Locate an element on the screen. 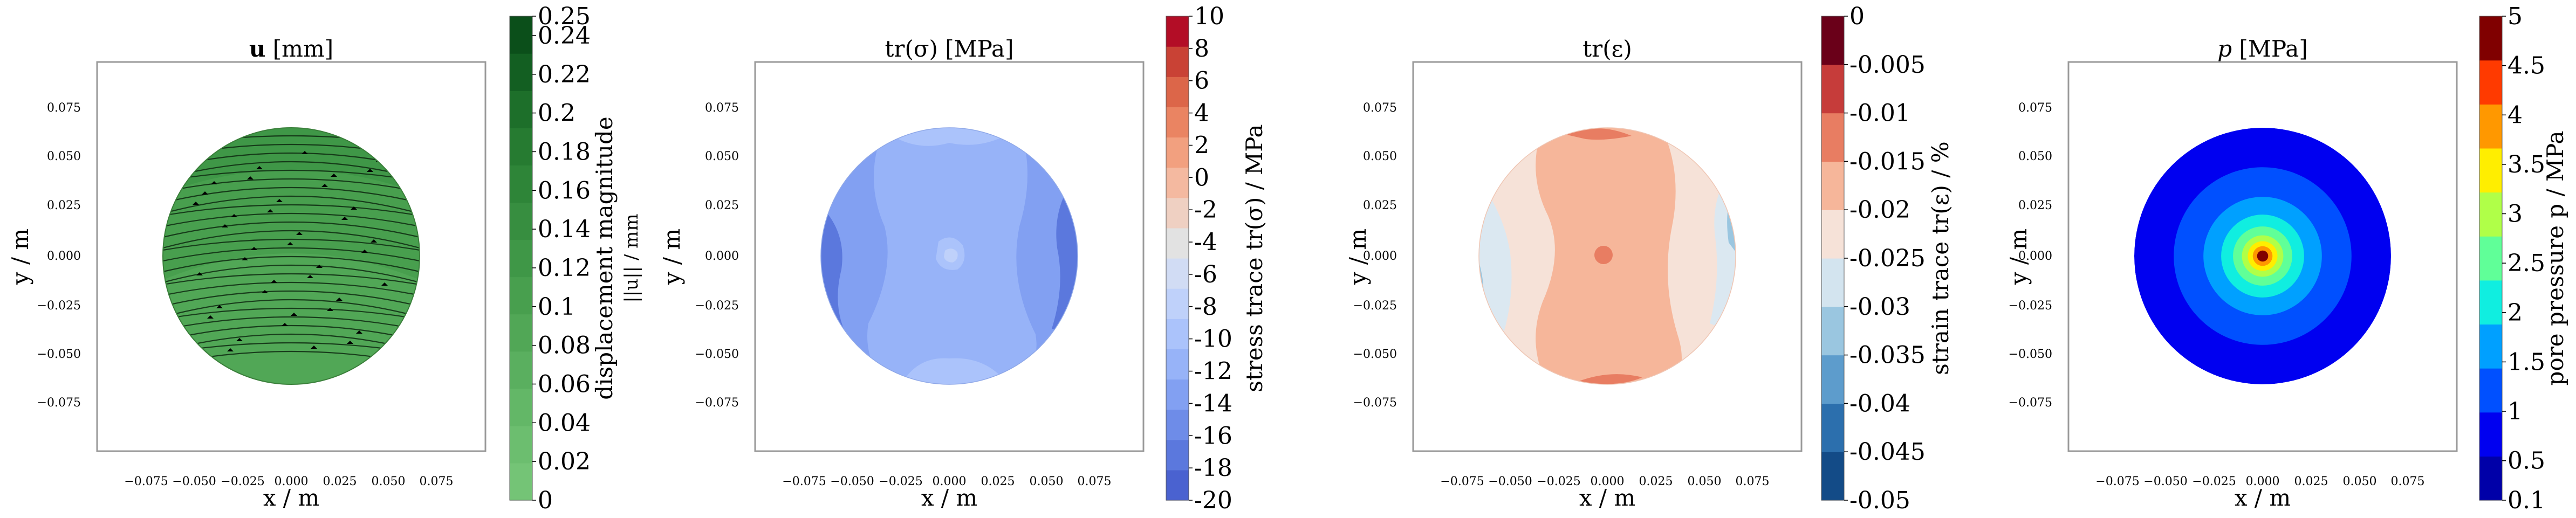 The image size is (2576, 518). colorbar-tick-label: -20 is located at coordinates (1213, 500).